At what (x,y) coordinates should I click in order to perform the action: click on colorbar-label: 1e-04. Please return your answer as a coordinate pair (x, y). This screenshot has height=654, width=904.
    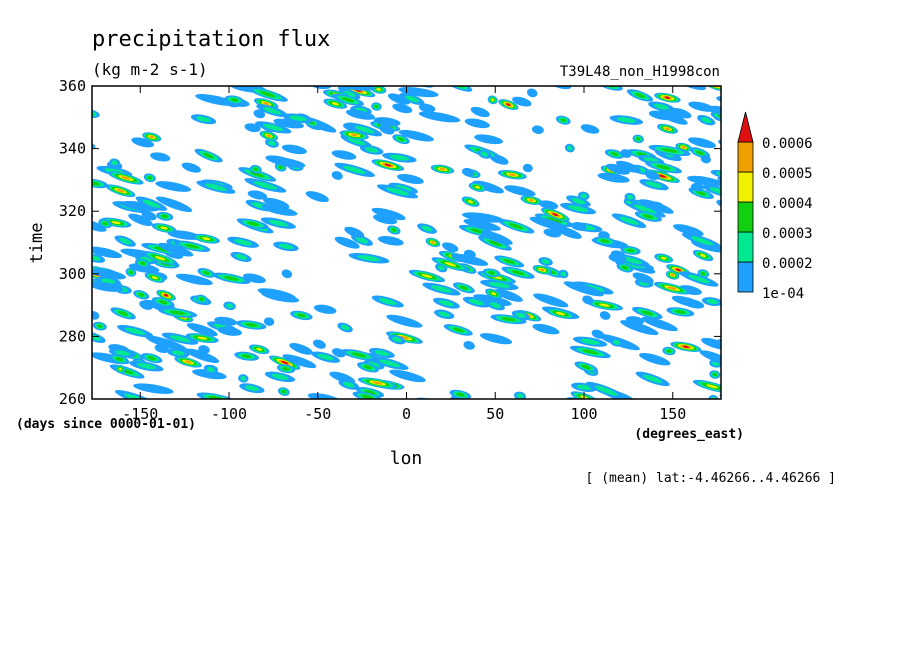
    Looking at the image, I should click on (783, 294).